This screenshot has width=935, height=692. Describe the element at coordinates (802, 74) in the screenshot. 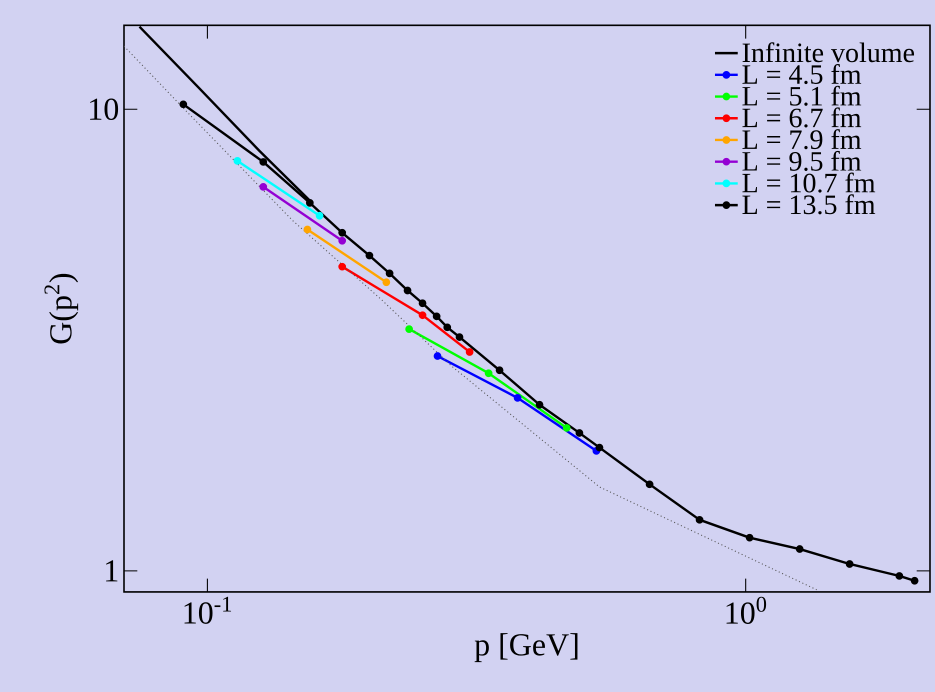

I see `legend-label: L = 4.5 fm` at that location.